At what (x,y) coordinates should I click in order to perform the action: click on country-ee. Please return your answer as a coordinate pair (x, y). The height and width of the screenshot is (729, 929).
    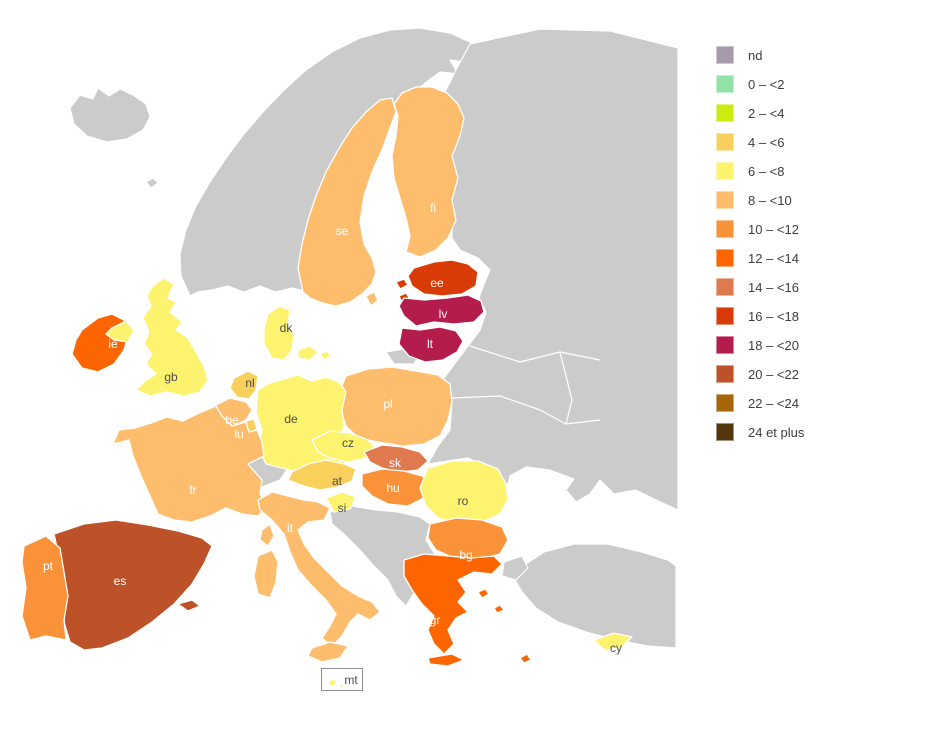
    Looking at the image, I should click on (443, 278).